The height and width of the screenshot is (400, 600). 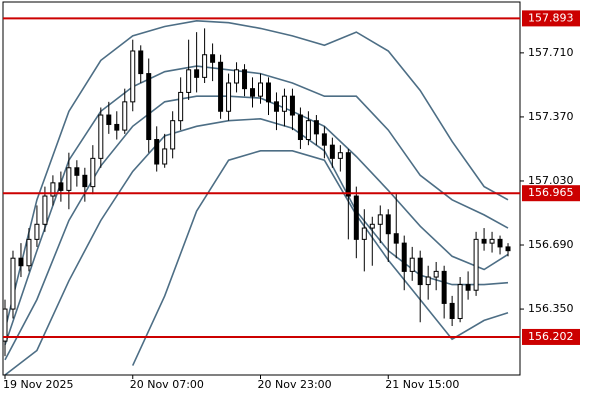 What do you see at coordinates (295, 384) in the screenshot?
I see `x-tick-label: 20 Nov 23:00` at bounding box center [295, 384].